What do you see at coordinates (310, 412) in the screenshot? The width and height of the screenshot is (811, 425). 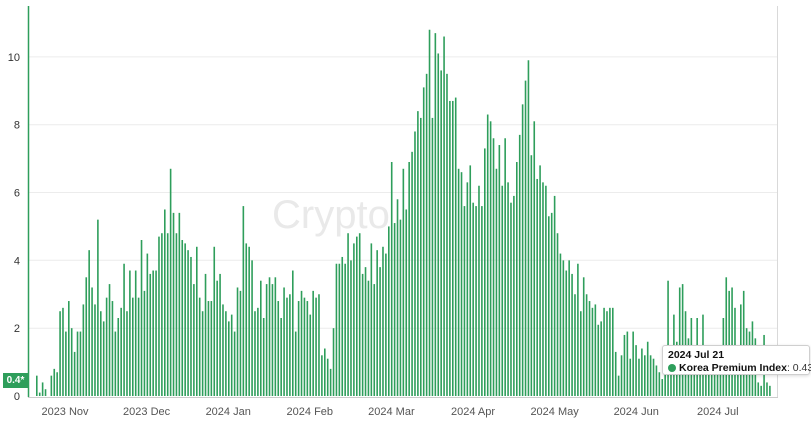 I see `x-tick-label: 2024 Feb` at bounding box center [310, 412].